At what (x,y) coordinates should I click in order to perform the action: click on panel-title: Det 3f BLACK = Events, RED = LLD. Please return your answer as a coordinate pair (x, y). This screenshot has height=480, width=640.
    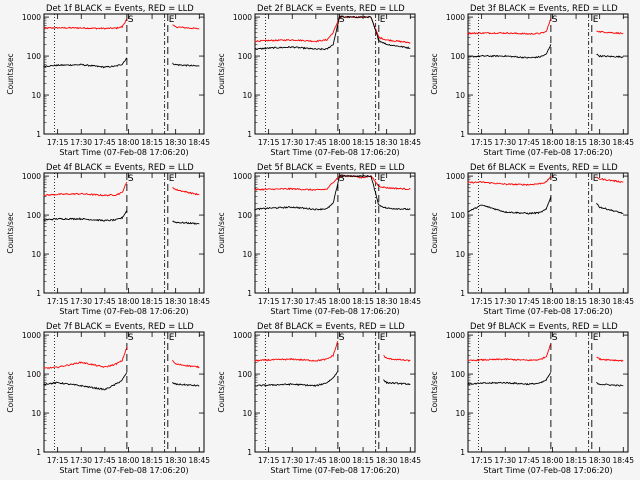
    Looking at the image, I should click on (544, 8).